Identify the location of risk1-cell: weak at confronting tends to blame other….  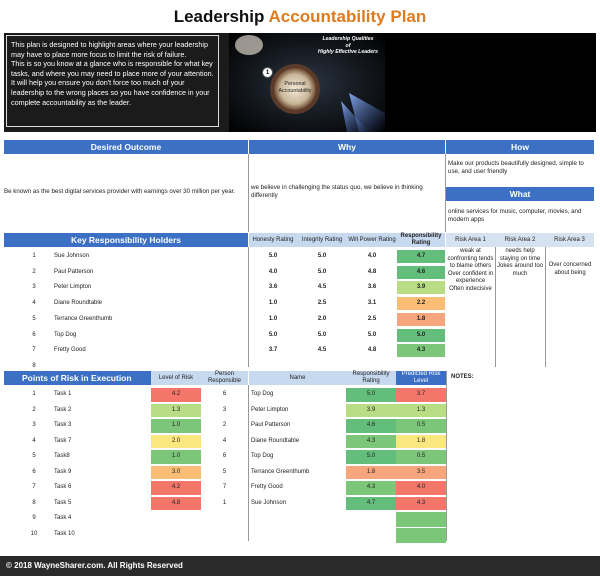
(470, 270).